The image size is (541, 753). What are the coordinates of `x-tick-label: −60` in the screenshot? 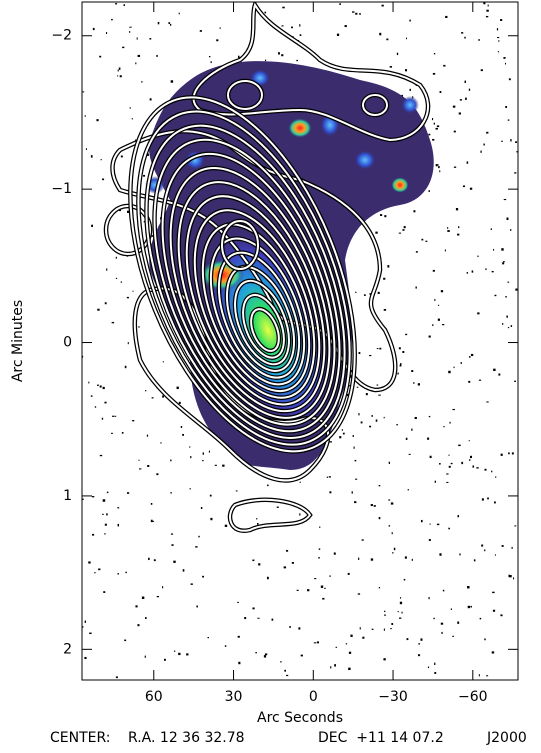 It's located at (473, 697).